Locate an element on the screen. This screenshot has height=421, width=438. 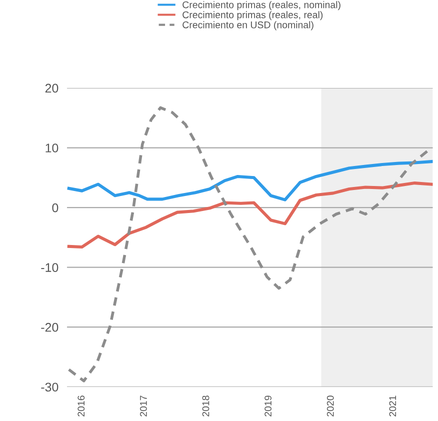
y-tick-label: -30 is located at coordinates (49, 387).